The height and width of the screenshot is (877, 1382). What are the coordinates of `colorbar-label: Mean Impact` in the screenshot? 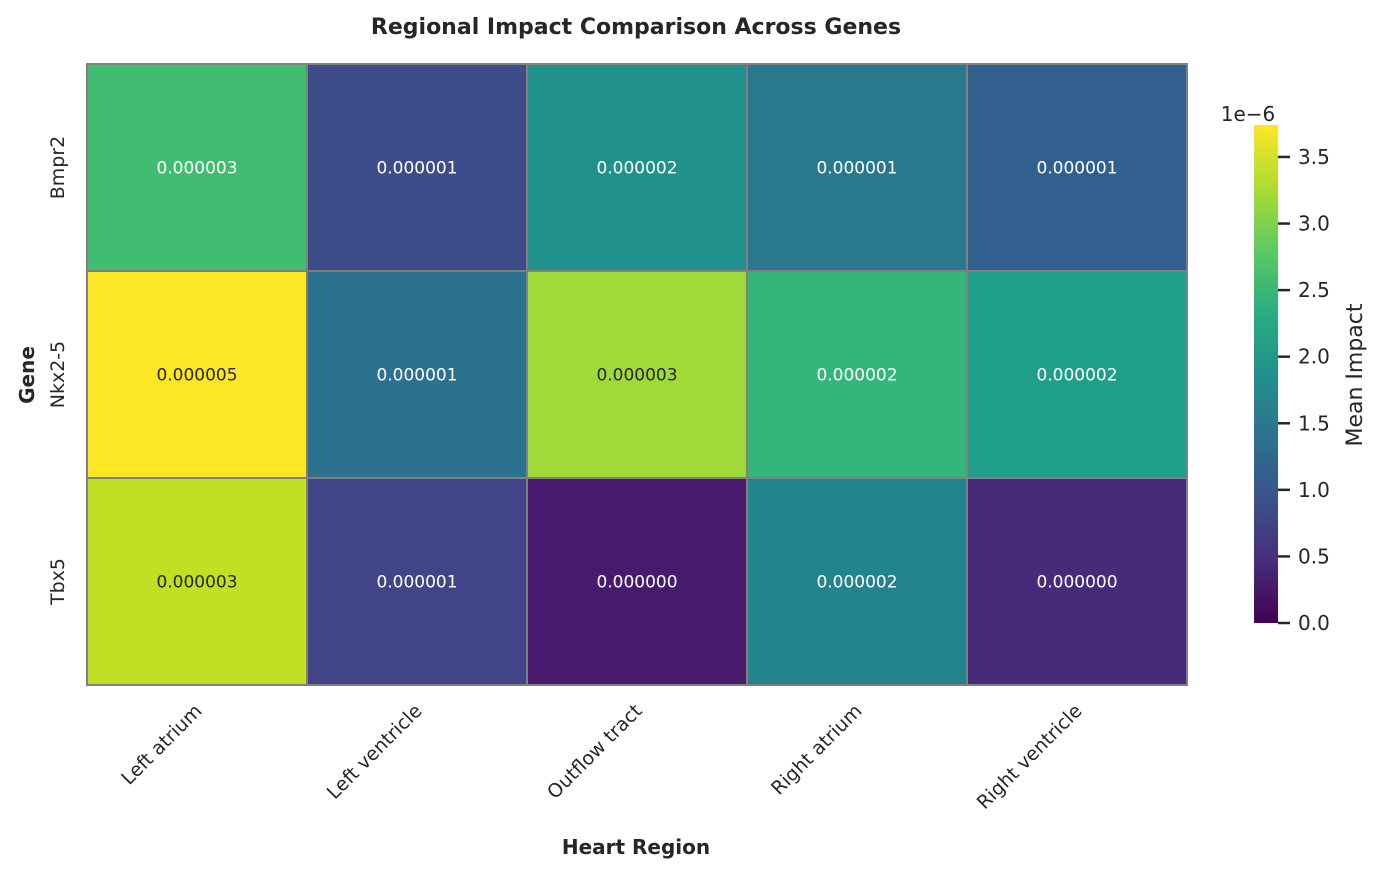 It's located at (1355, 374).